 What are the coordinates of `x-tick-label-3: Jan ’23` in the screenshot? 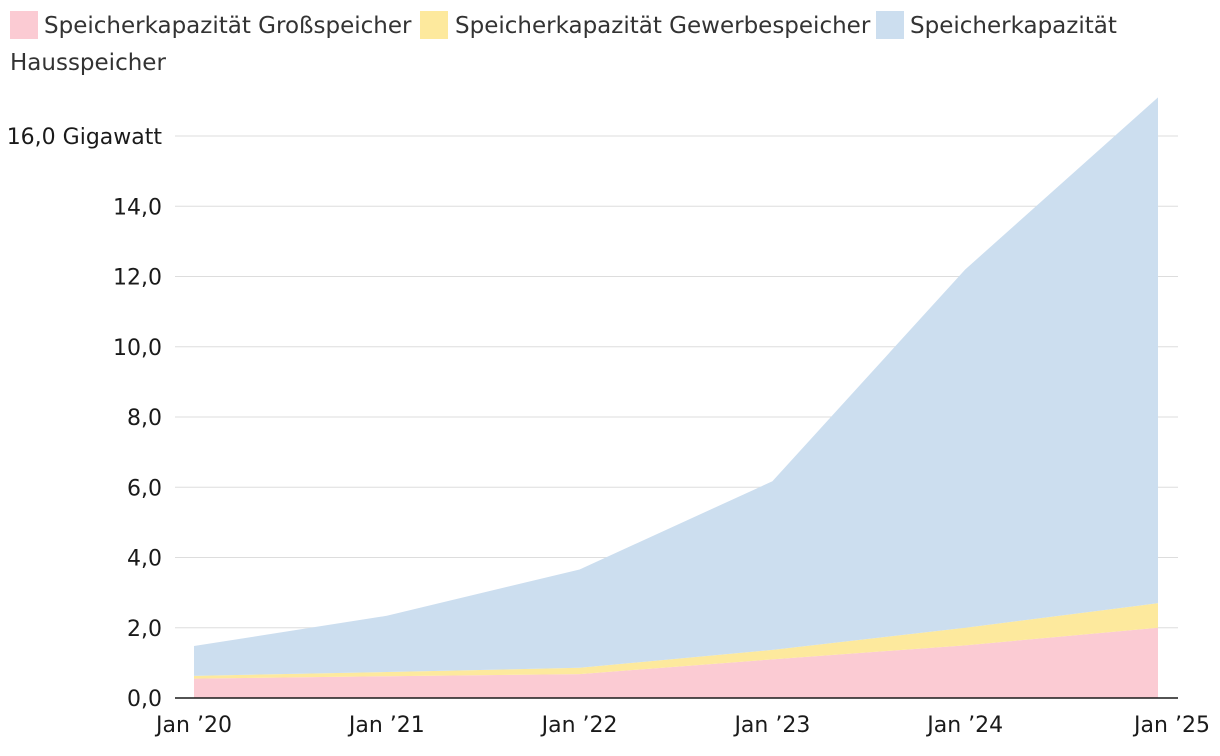 It's located at (771, 725).